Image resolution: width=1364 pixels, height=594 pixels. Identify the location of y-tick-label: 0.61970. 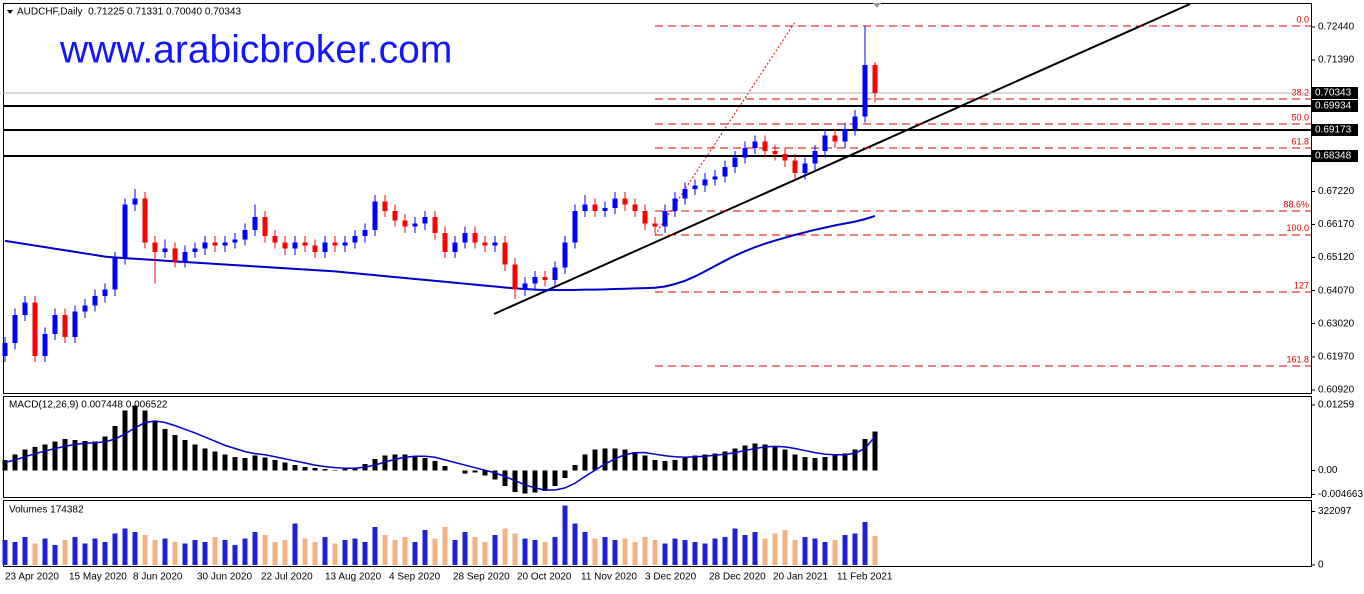
(1336, 356).